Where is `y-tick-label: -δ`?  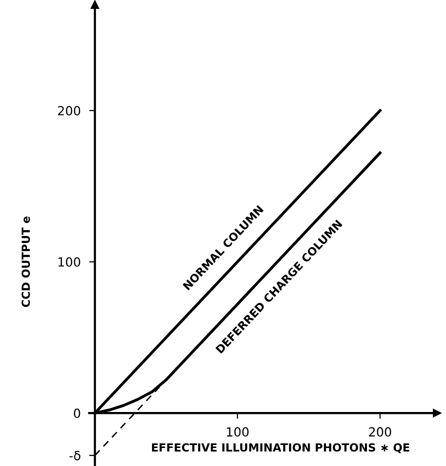 y-tick-label: -δ is located at coordinates (74, 455).